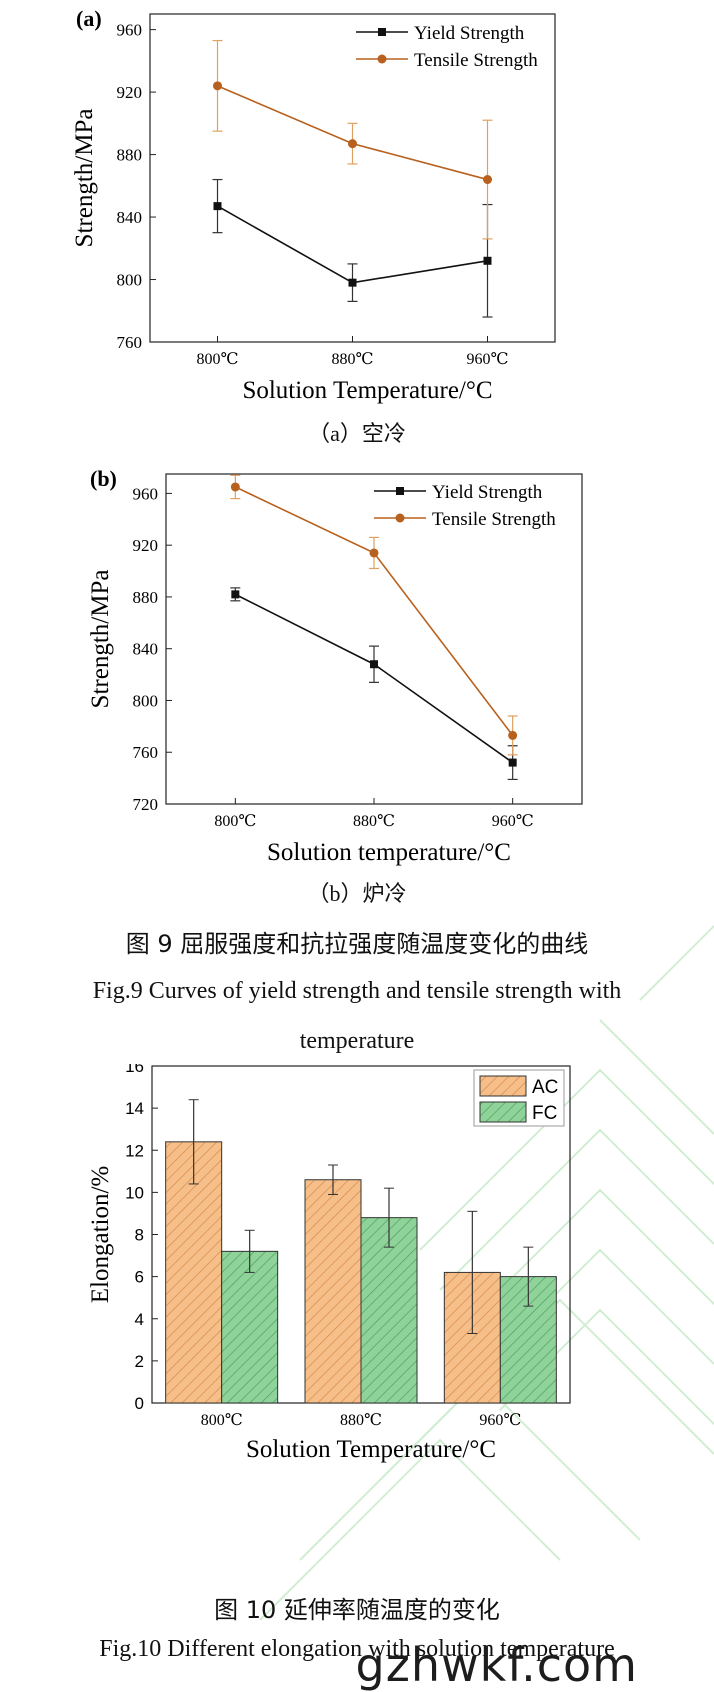  Describe the element at coordinates (139, 1403) in the screenshot. I see `y-tick-label: 0` at that location.